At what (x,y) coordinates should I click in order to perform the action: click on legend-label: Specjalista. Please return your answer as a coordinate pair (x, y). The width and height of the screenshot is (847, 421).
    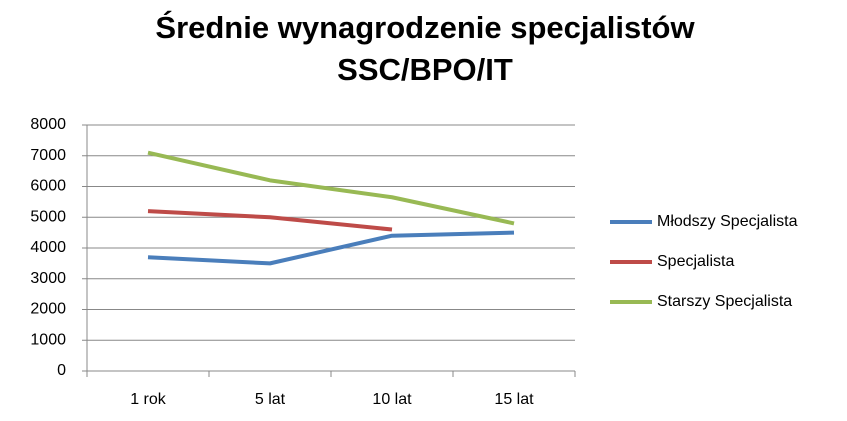
    Looking at the image, I should click on (695, 261).